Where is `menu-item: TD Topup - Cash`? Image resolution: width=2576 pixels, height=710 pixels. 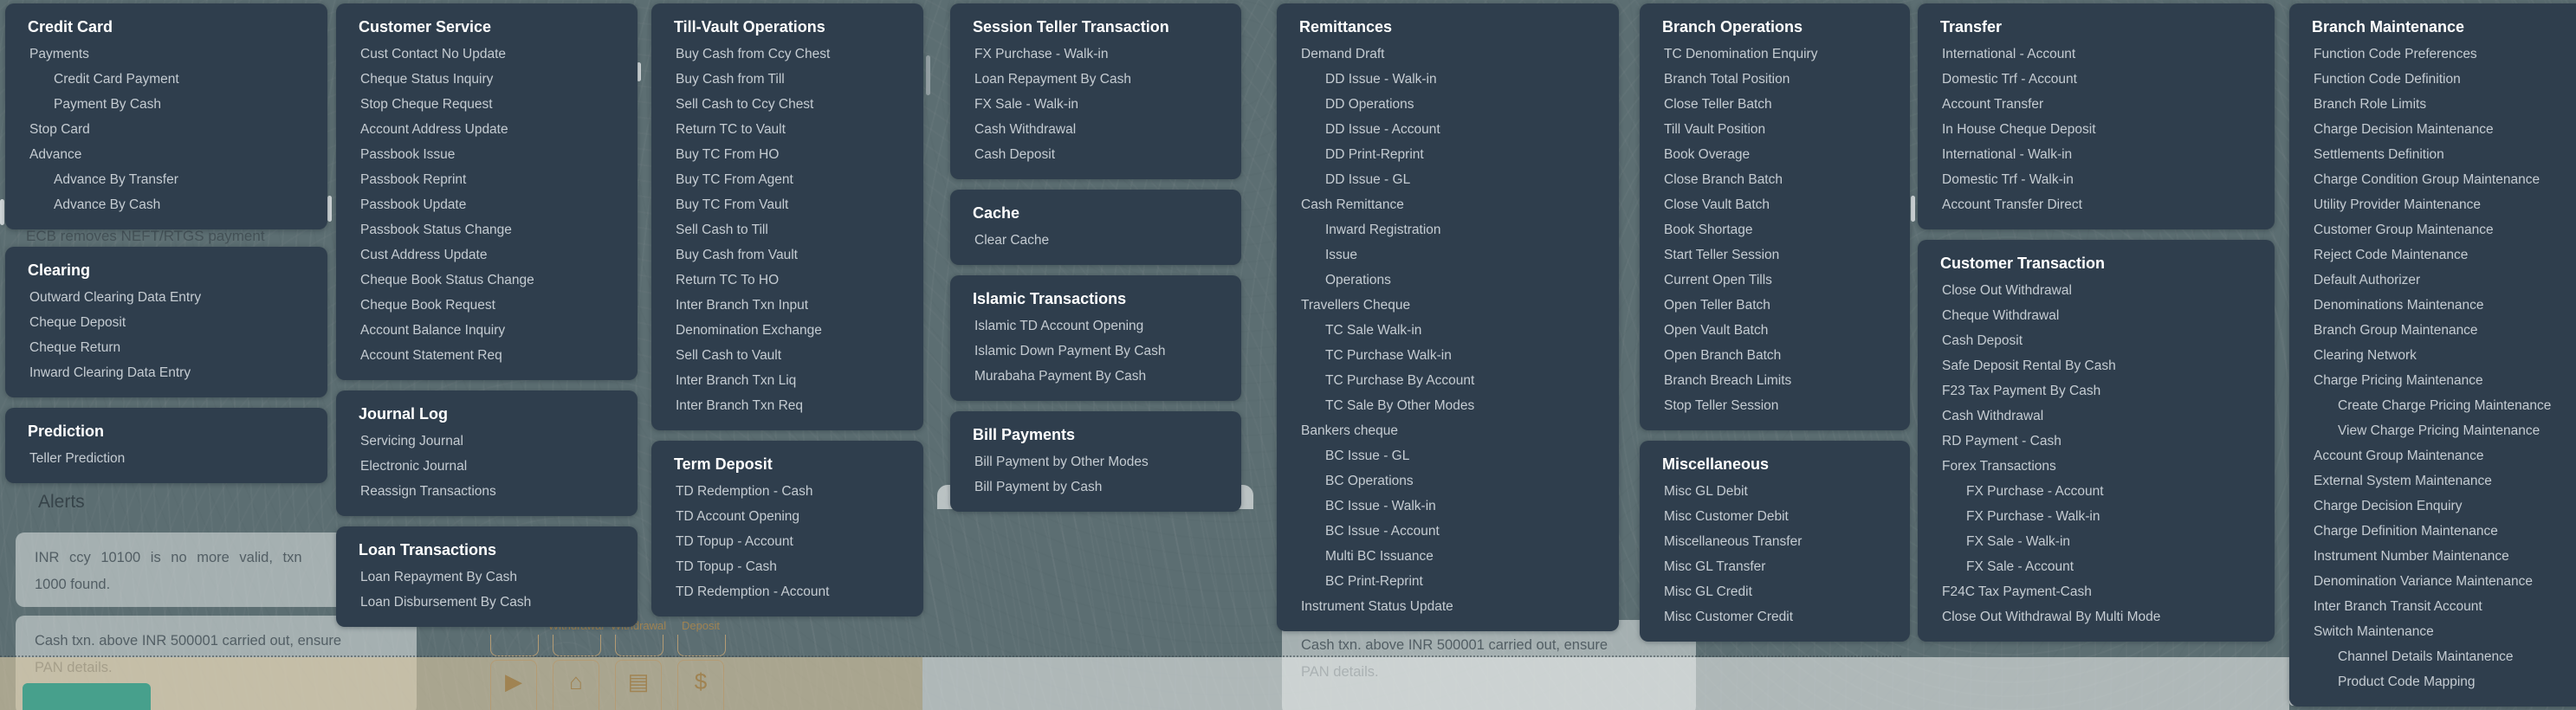
menu-item: TD Topup - Cash is located at coordinates (726, 566).